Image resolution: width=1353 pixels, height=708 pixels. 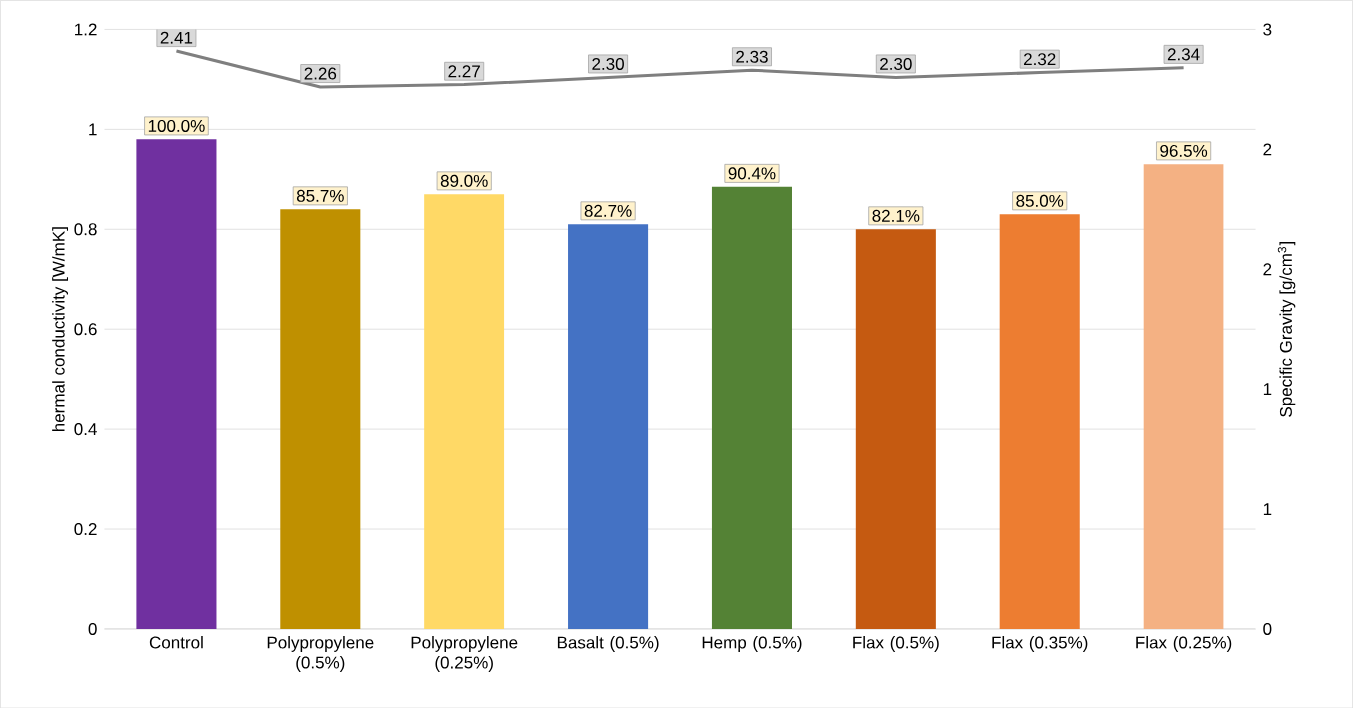 I want to click on annotation: 90.4%, so click(x=752, y=173).